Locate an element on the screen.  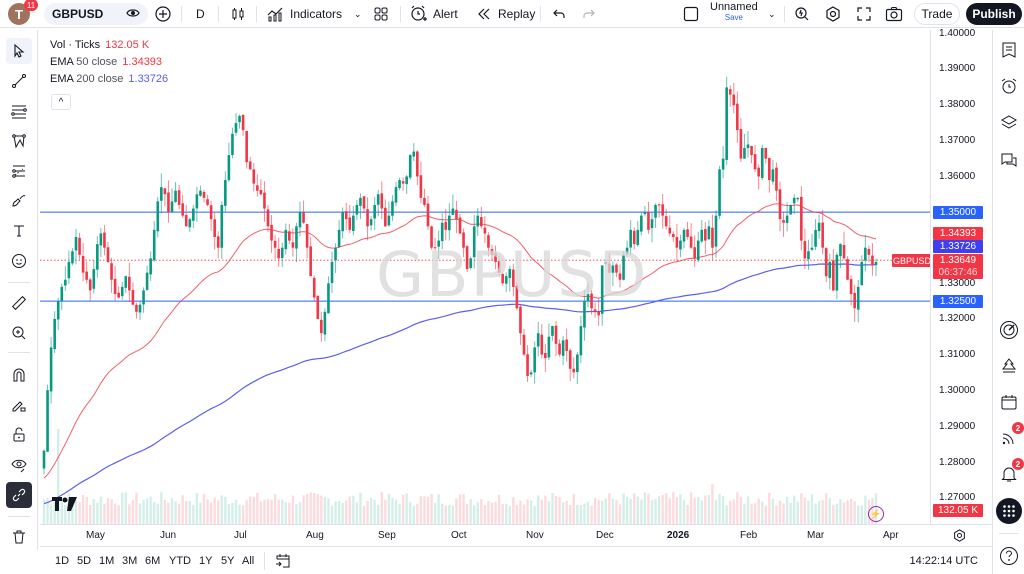
price-label: 1.31000 is located at coordinates (957, 354).